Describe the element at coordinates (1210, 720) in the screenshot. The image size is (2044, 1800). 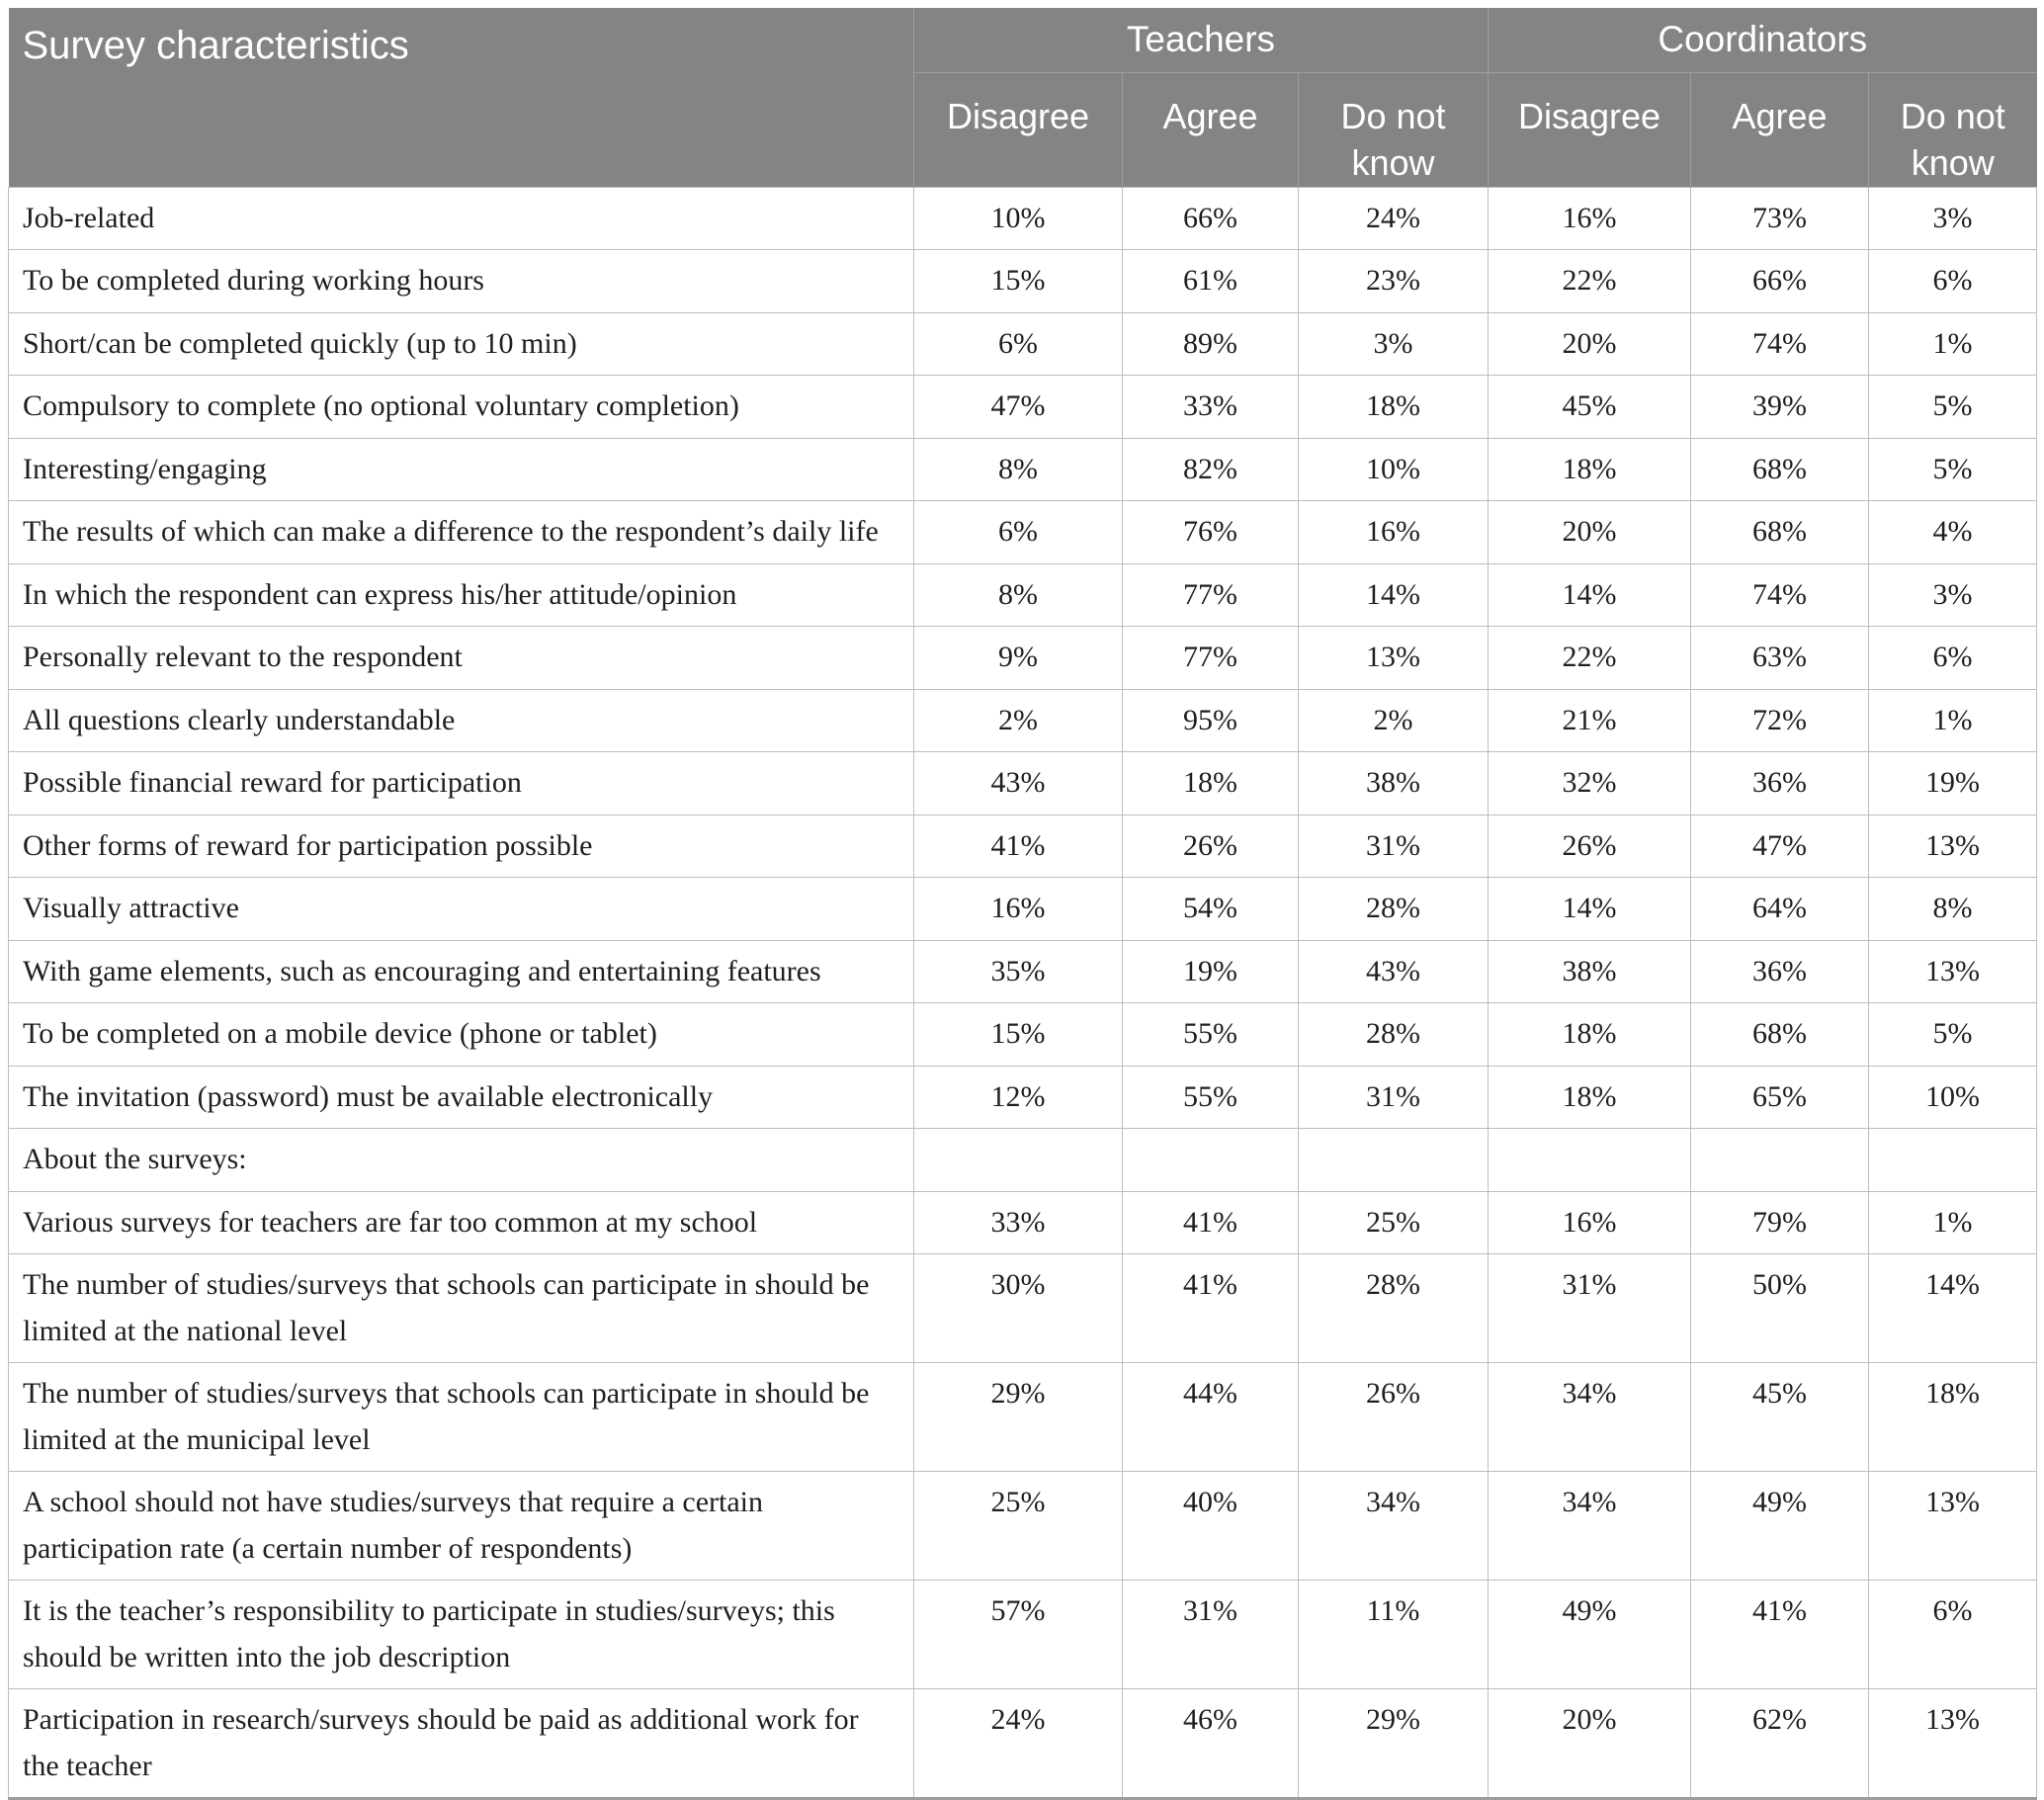
I see `row-value: 95%` at that location.